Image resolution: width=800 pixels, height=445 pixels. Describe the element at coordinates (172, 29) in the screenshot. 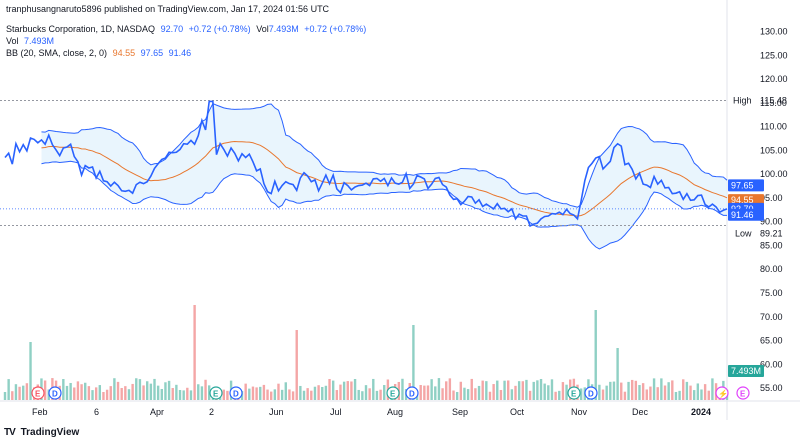

I see `last-price: 92.70` at that location.